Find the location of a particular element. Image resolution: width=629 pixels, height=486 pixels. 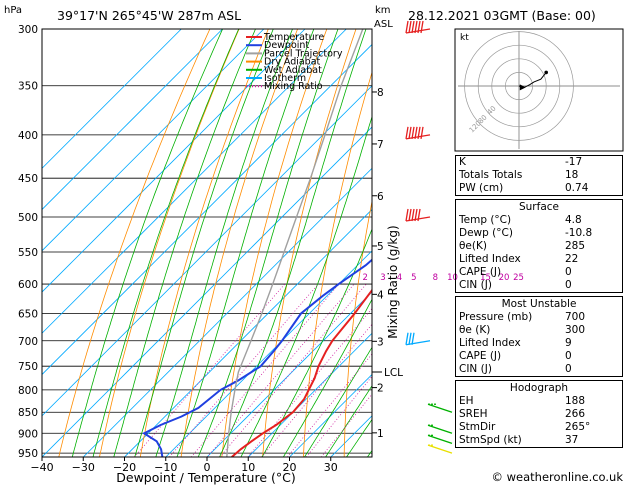

legend-label: Dewpoint is located at coordinates (286, 45).